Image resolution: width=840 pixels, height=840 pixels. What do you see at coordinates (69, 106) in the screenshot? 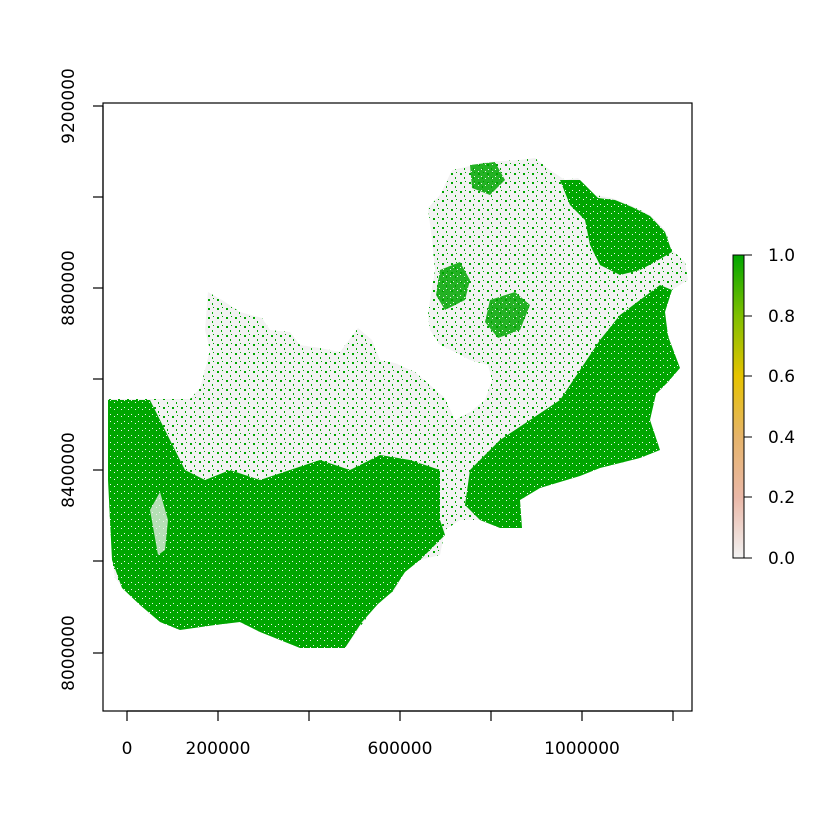
I see `y-tick-label: 9200000` at bounding box center [69, 106].